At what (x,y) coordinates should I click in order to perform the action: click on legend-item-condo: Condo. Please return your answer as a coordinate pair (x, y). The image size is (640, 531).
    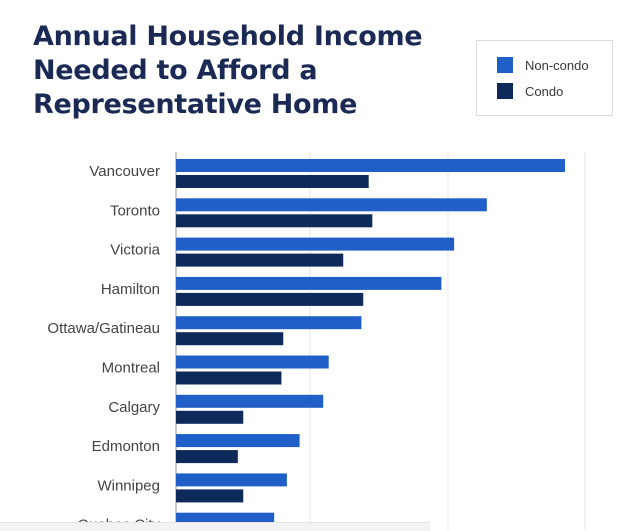
    Looking at the image, I should click on (530, 91).